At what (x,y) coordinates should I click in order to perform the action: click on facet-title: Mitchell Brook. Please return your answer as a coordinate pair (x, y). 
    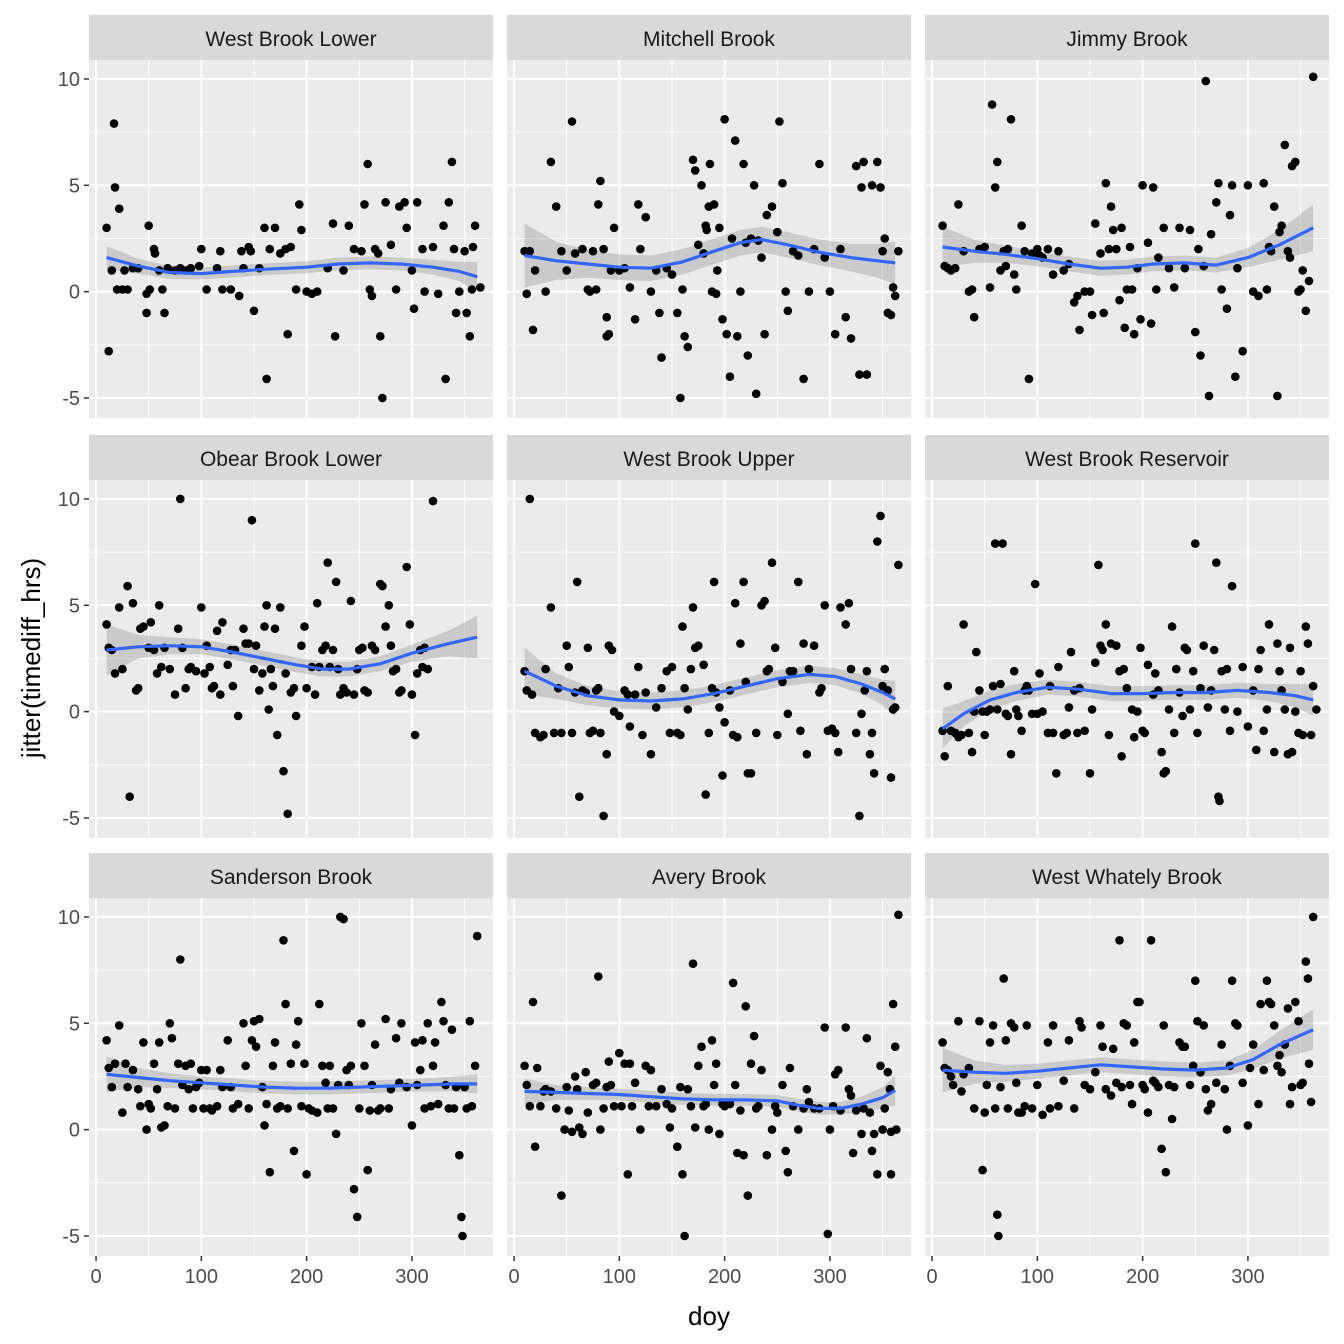
    Looking at the image, I should click on (709, 39).